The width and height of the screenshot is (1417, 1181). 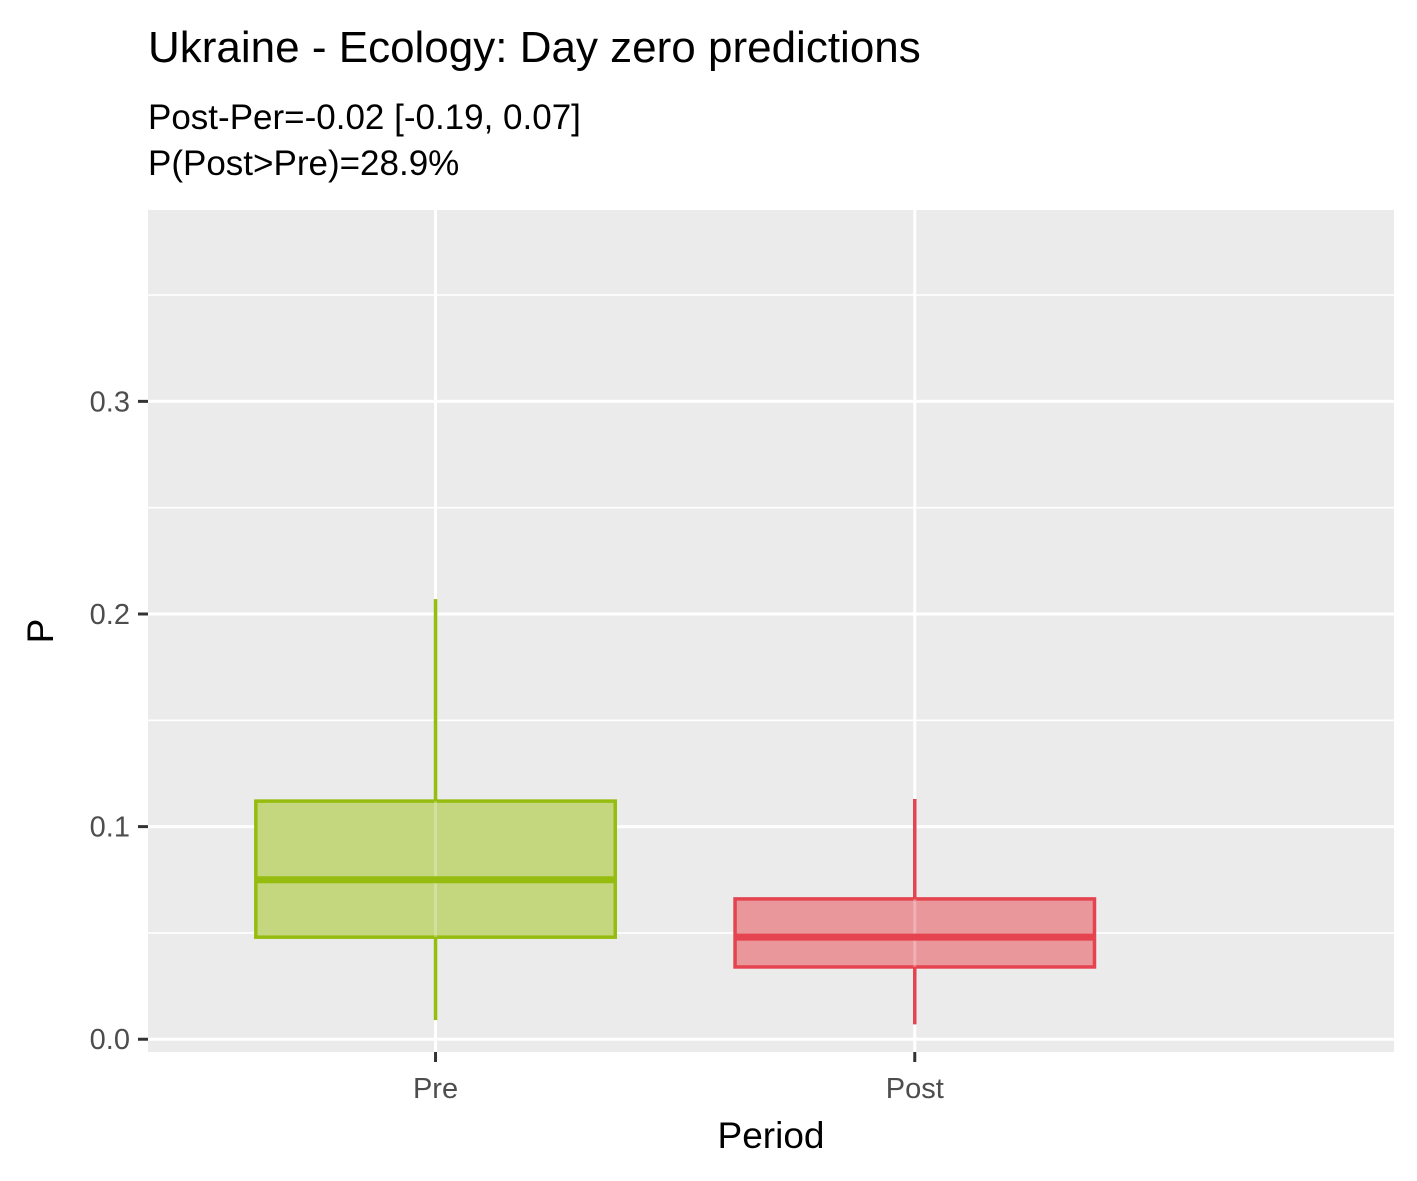 What do you see at coordinates (303, 163) in the screenshot?
I see `chart-subtitle-line-2: P(Post>Pre)=28.9%` at bounding box center [303, 163].